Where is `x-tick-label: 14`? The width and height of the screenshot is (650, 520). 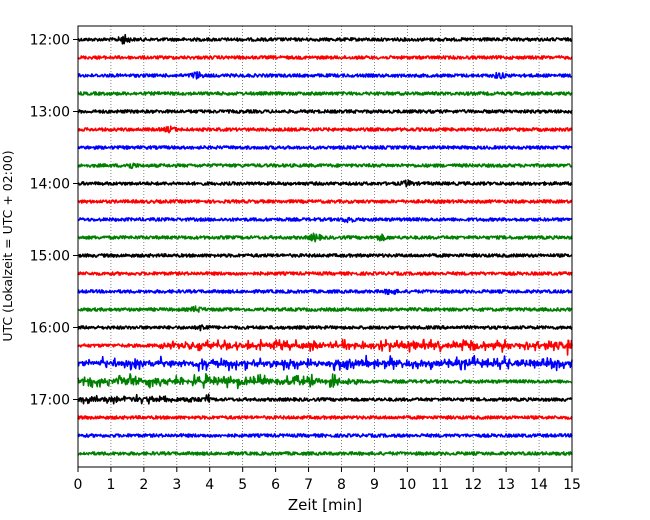
x-tick-label: 14 is located at coordinates (539, 485).